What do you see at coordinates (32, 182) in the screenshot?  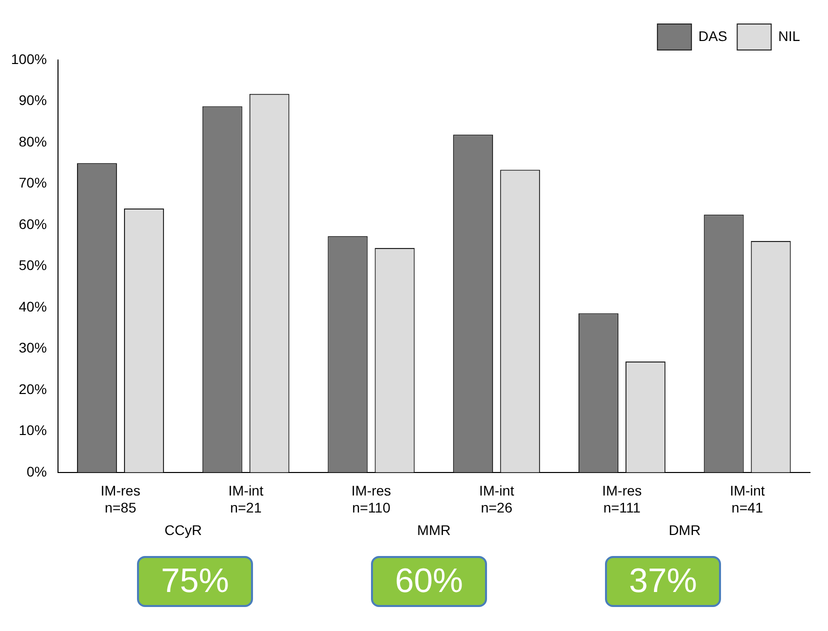 I see `y-tick-label: 70%` at bounding box center [32, 182].